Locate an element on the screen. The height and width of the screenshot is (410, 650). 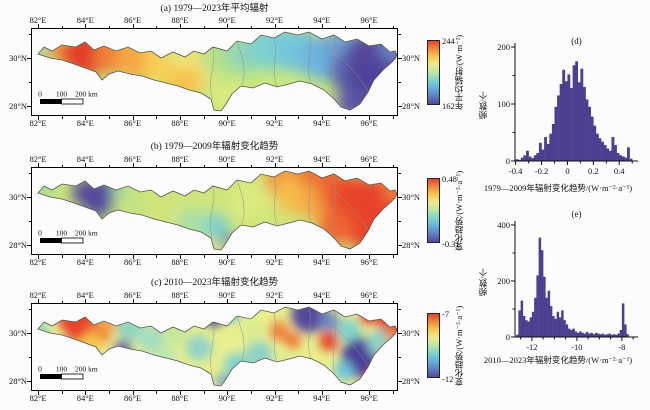
scale-bar: 0 100 200 km is located at coordinates (68, 372).